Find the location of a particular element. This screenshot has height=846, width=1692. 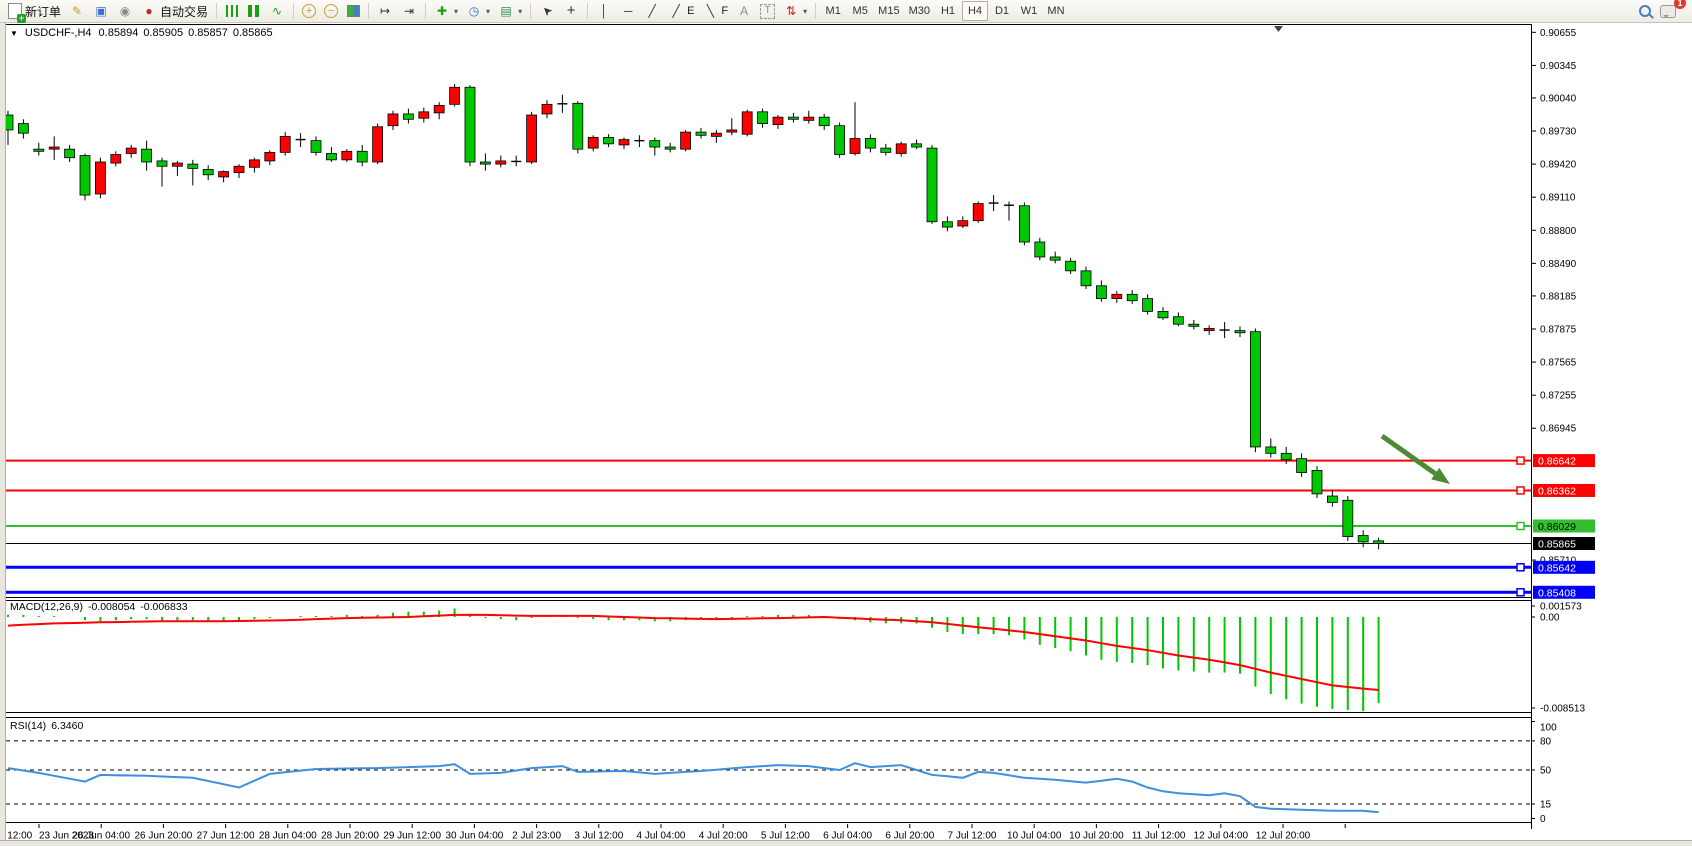

svg-text: 50 is located at coordinates (1546, 771).